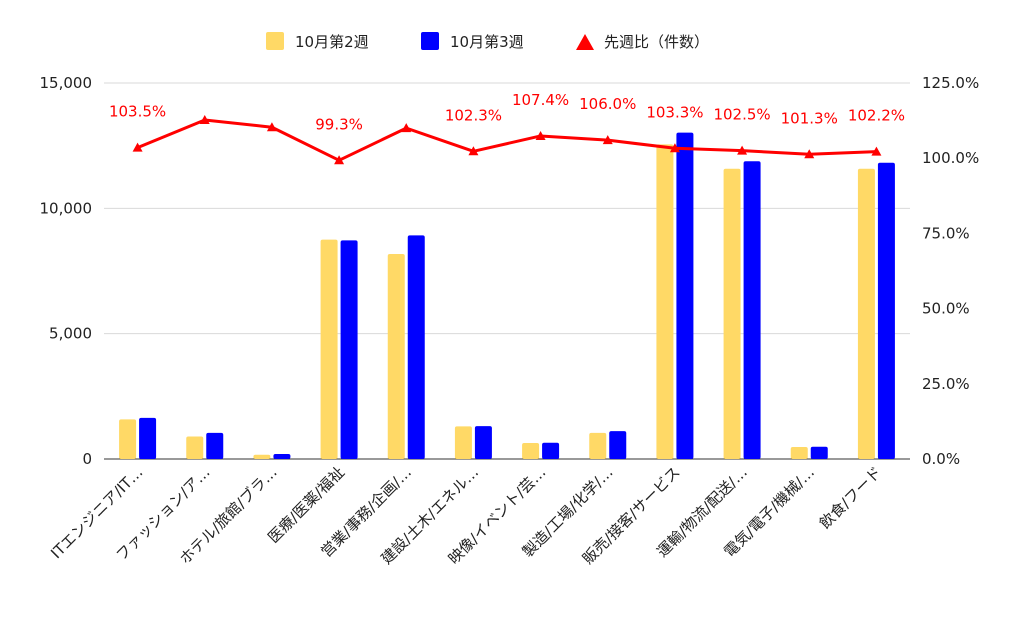 Image resolution: width=1024 pixels, height=633 pixels. I want to click on right-tick-label: 75.0%, so click(946, 233).